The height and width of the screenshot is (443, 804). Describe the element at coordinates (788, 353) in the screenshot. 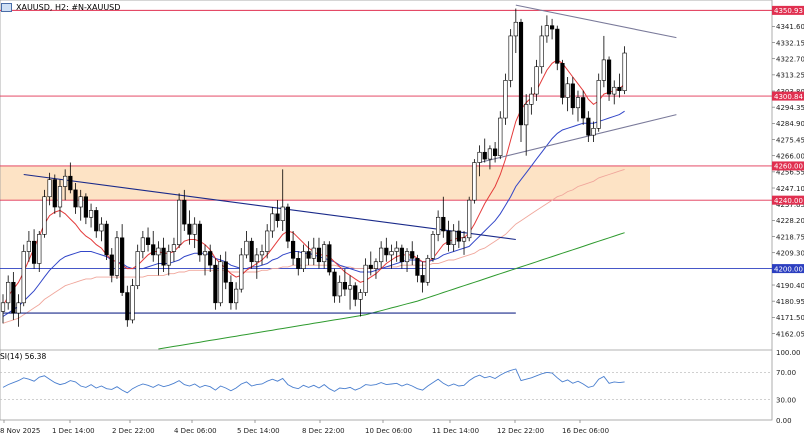

I see `rsi-tick-label: 100.00` at that location.